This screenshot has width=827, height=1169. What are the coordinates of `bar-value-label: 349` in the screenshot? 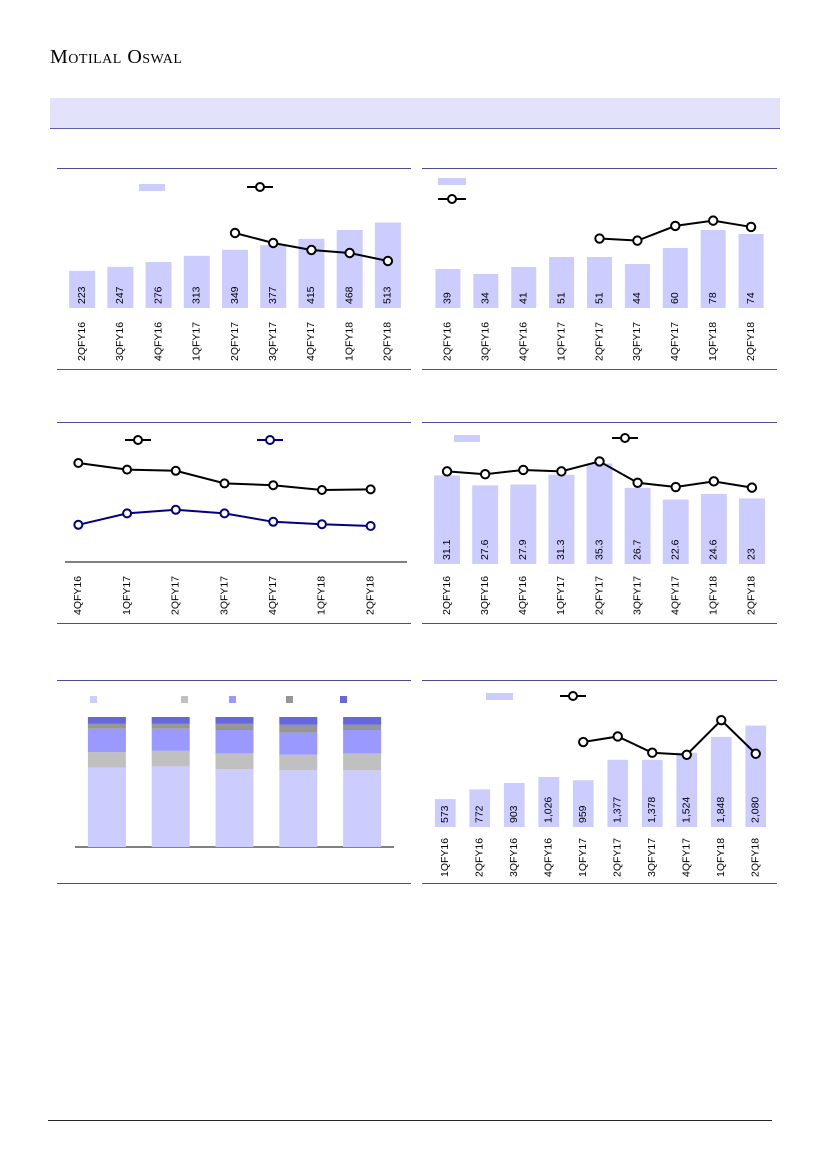 It's located at (235, 295).